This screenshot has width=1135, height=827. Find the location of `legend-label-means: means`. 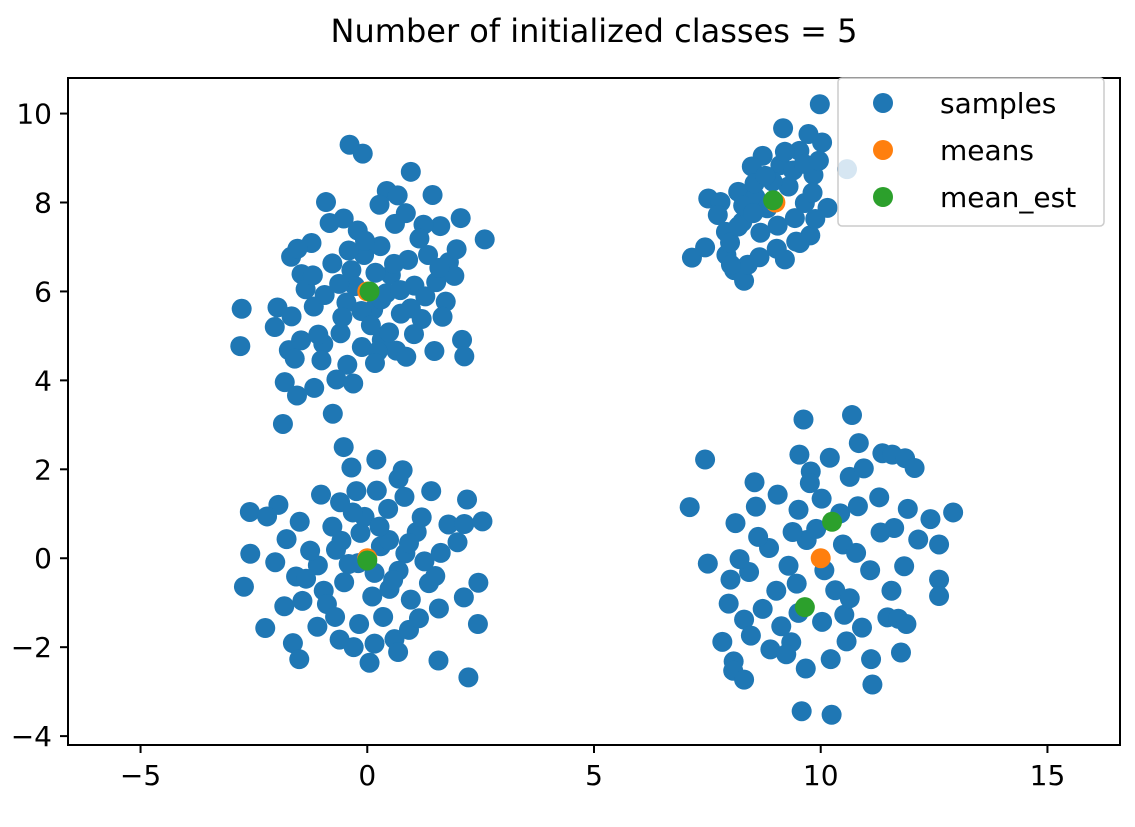

legend-label-means: means is located at coordinates (987, 150).